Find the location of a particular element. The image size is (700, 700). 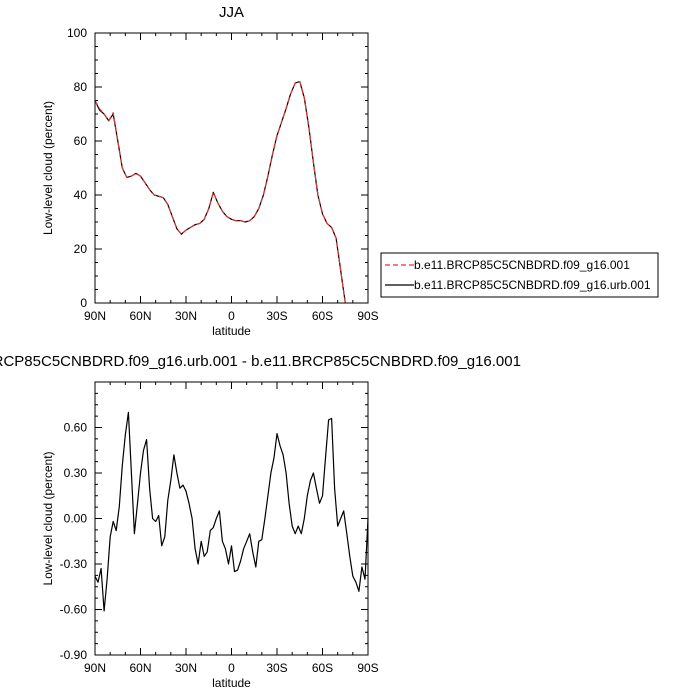

y-tick-label: 20 is located at coordinates (81, 249).